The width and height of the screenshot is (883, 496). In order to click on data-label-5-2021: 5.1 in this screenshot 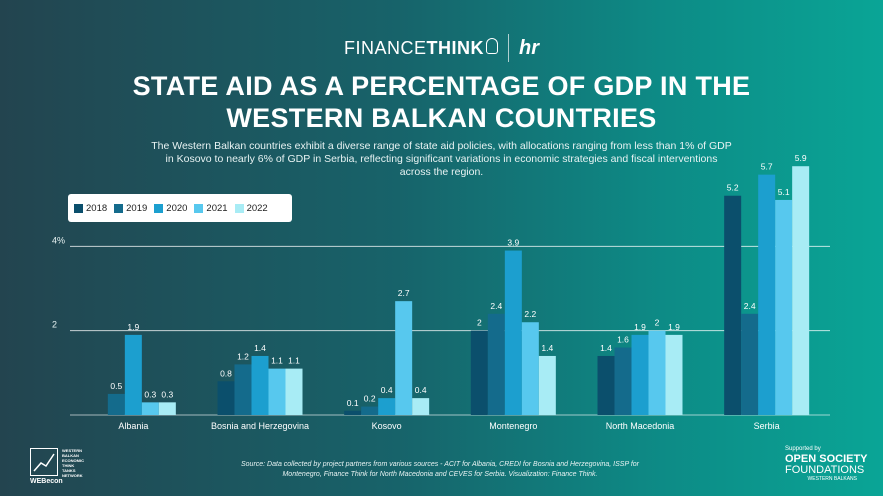, I will do `click(784, 192)`.